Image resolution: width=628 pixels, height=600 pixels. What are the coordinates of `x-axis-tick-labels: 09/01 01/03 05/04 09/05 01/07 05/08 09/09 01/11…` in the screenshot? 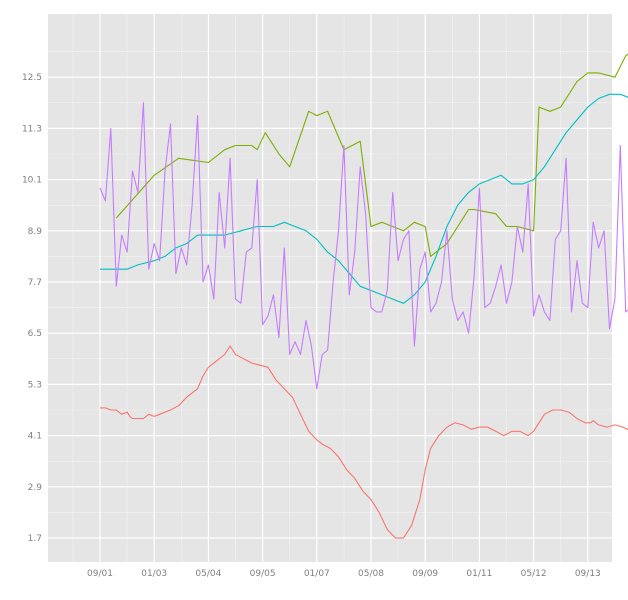 It's located at (344, 574).